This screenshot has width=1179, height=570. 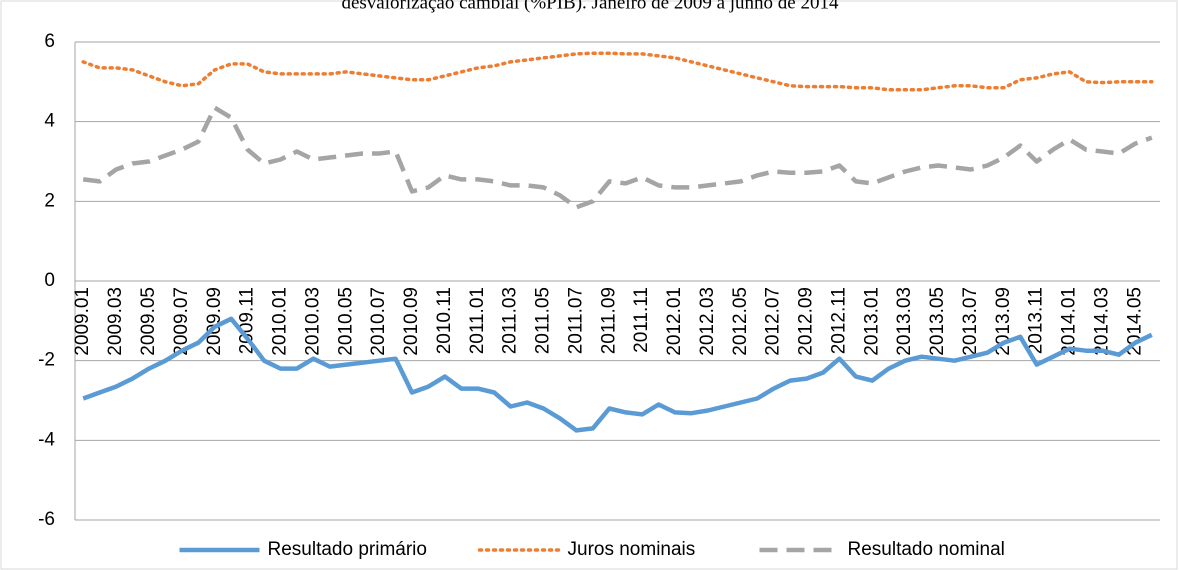 I want to click on x-tick-label: 2012.03, so click(x=707, y=321).